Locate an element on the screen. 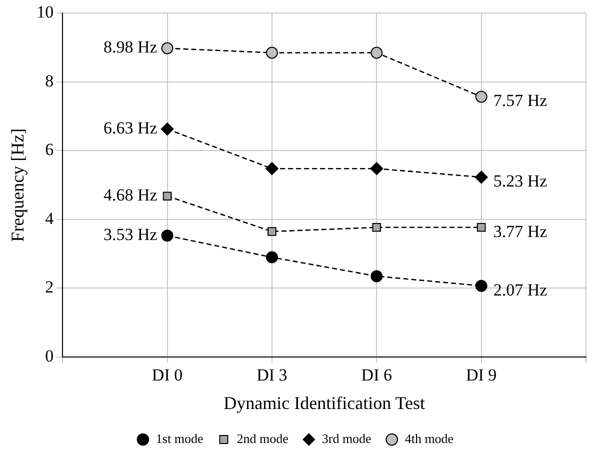 Image resolution: width=604 pixels, height=456 pixels. data-label: 4.68 Hz is located at coordinates (130, 195).